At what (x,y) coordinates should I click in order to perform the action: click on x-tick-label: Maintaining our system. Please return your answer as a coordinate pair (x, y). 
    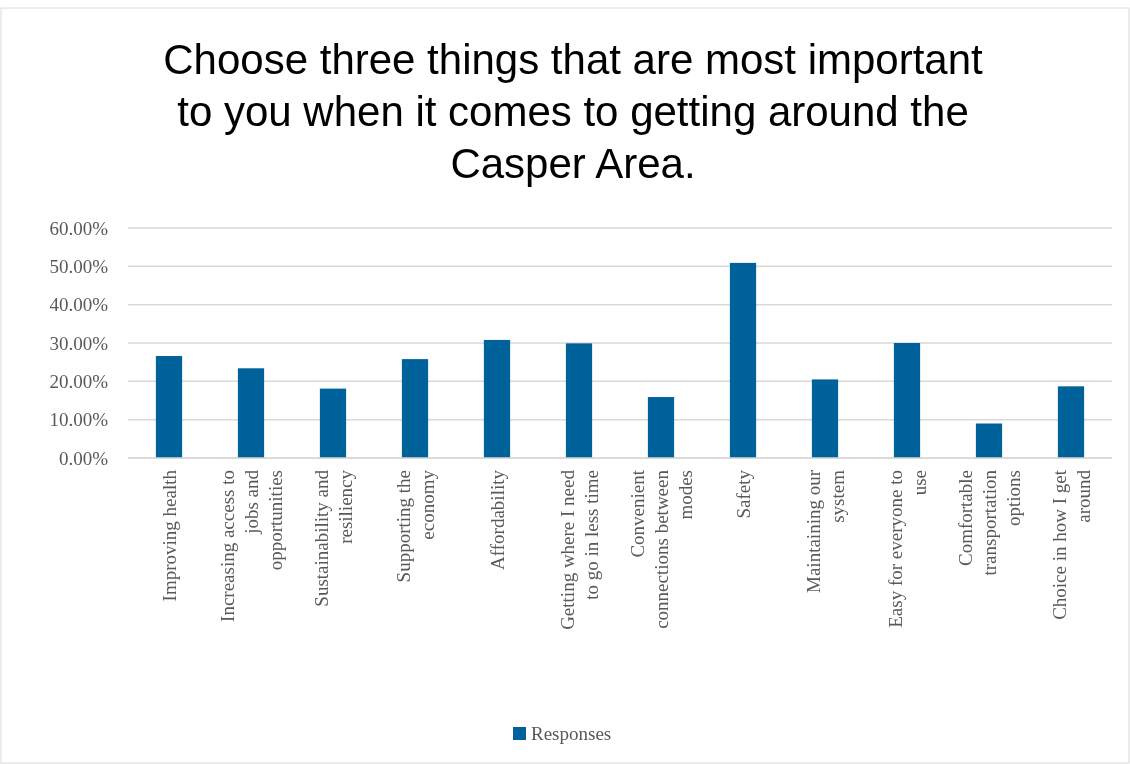
    Looking at the image, I should click on (825, 531).